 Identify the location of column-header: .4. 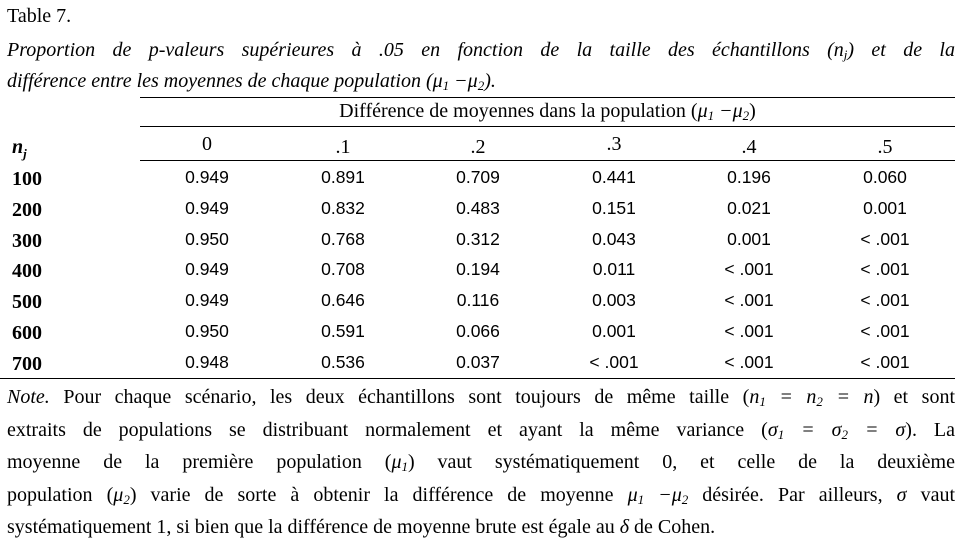
(749, 147).